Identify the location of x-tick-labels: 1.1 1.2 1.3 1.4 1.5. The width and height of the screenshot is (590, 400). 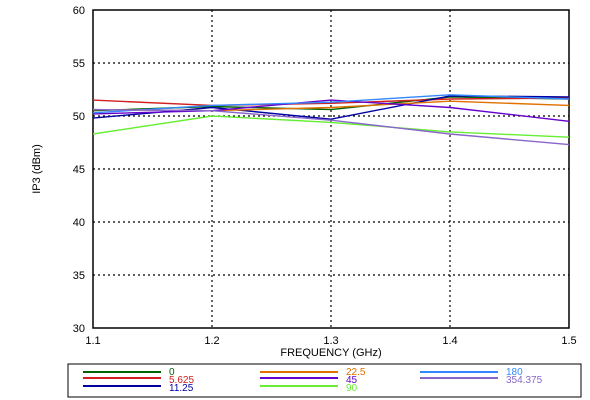
(330, 341).